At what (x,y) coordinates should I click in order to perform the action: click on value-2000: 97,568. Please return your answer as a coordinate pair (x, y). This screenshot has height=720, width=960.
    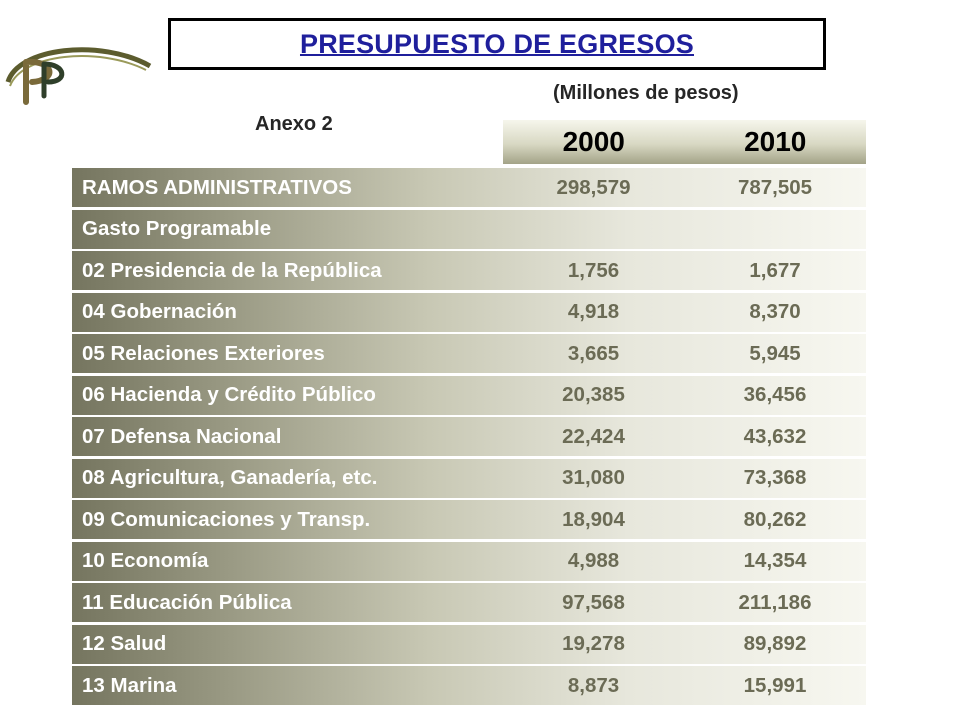
    Looking at the image, I should click on (593, 602).